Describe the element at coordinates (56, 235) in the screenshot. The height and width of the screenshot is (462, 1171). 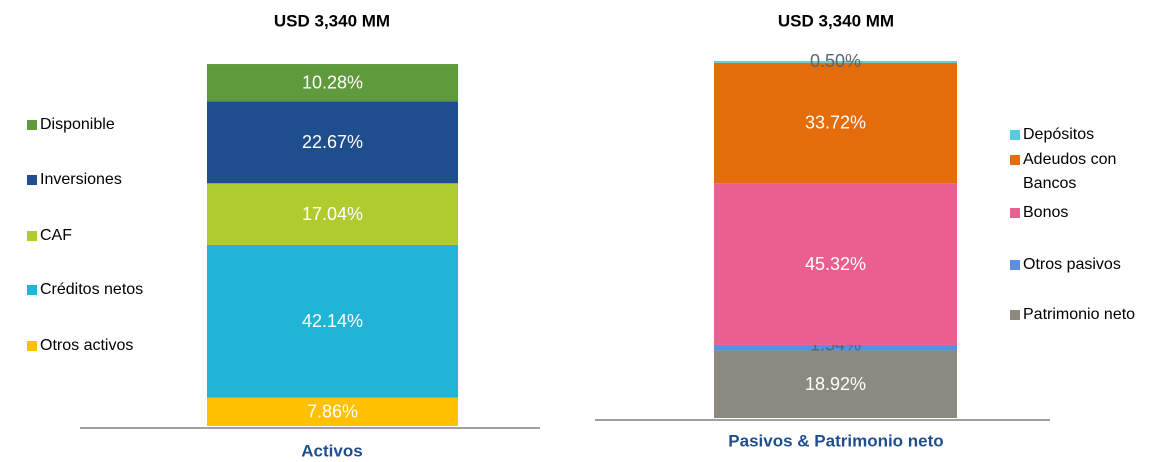
I see `legend-label: CAF` at that location.